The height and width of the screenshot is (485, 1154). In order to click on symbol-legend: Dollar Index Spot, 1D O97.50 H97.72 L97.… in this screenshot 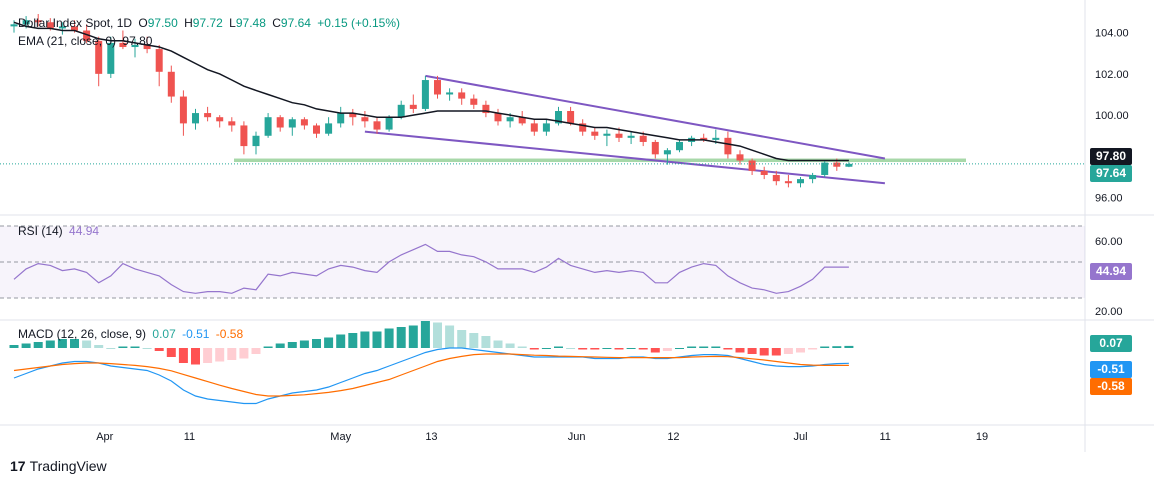, I will do `click(210, 23)`.